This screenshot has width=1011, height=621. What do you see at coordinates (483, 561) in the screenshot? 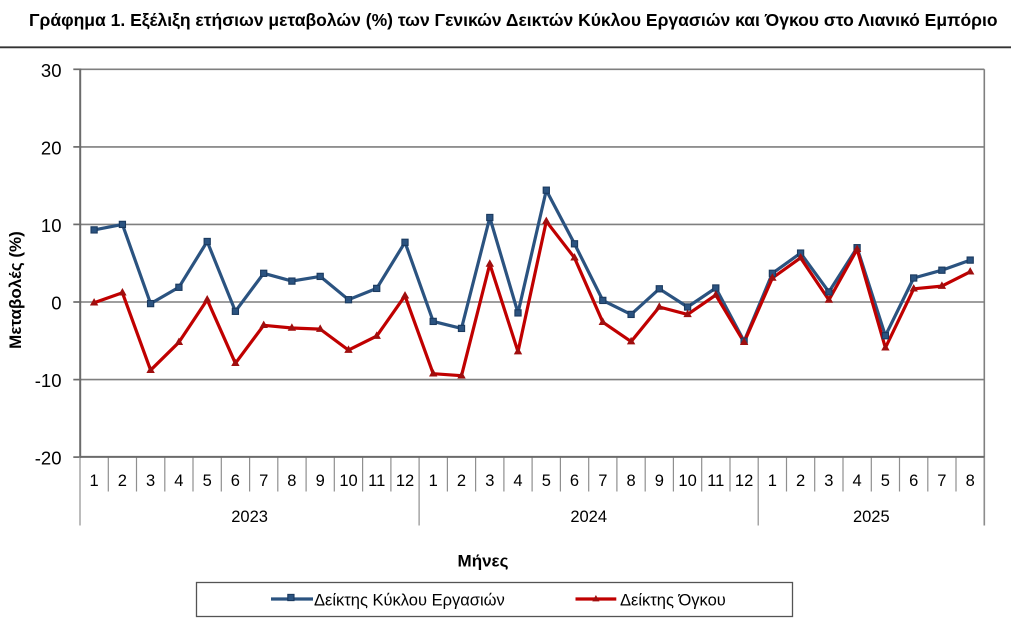
I see `svg-text: Μήνες` at bounding box center [483, 561].